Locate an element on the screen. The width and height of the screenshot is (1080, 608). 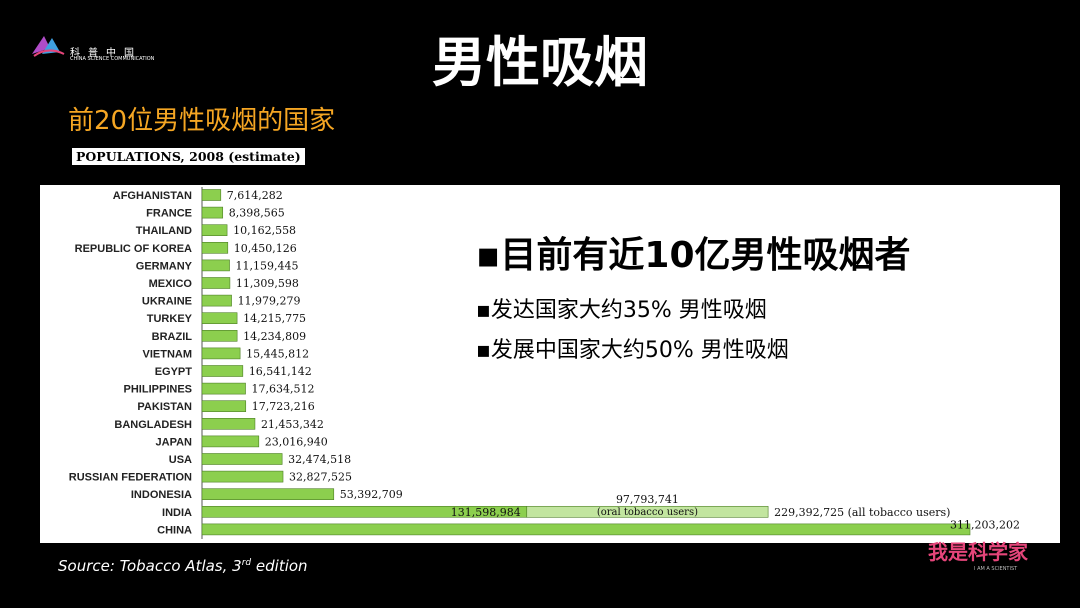
value-label-germany: 11,159,445 is located at coordinates (267, 265).